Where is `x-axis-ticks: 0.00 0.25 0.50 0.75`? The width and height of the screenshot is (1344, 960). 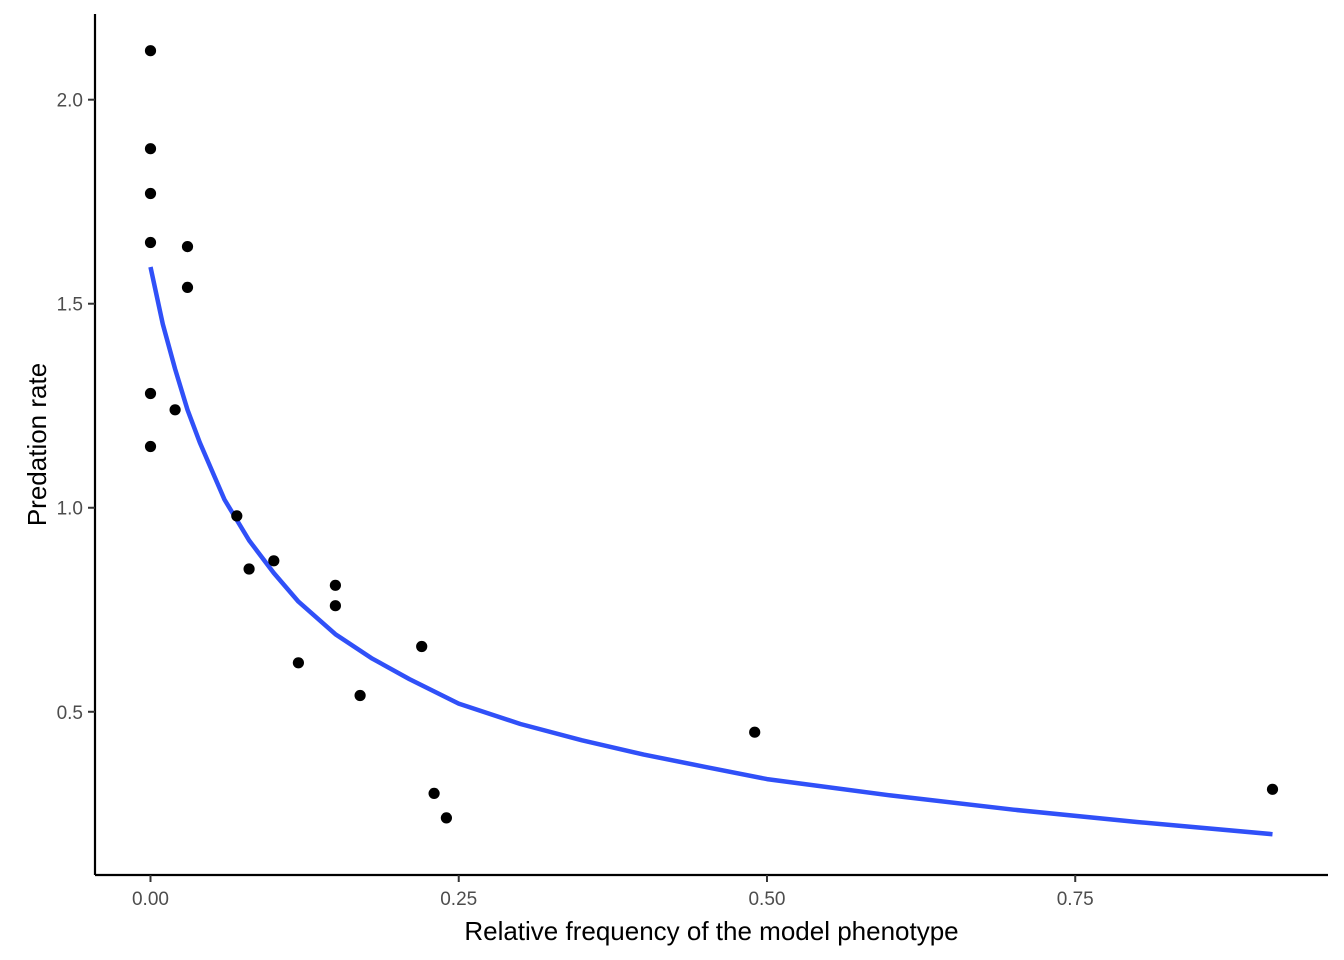
x-axis-ticks: 0.00 0.25 0.50 0.75 is located at coordinates (613, 892).